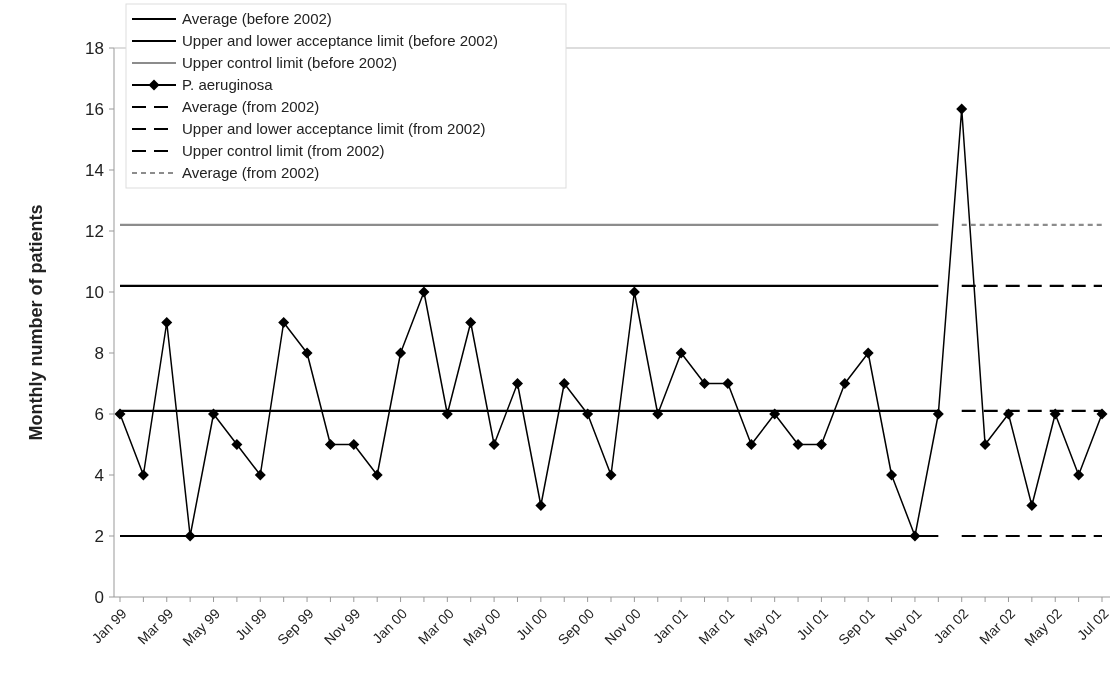  What do you see at coordinates (390, 626) in the screenshot?
I see `x-tick-label: Jan 00` at bounding box center [390, 626].